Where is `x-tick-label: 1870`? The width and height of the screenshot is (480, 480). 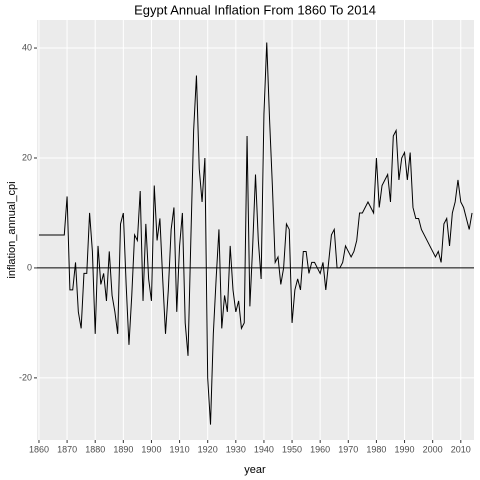
x-tick-label: 1870 is located at coordinates (67, 449).